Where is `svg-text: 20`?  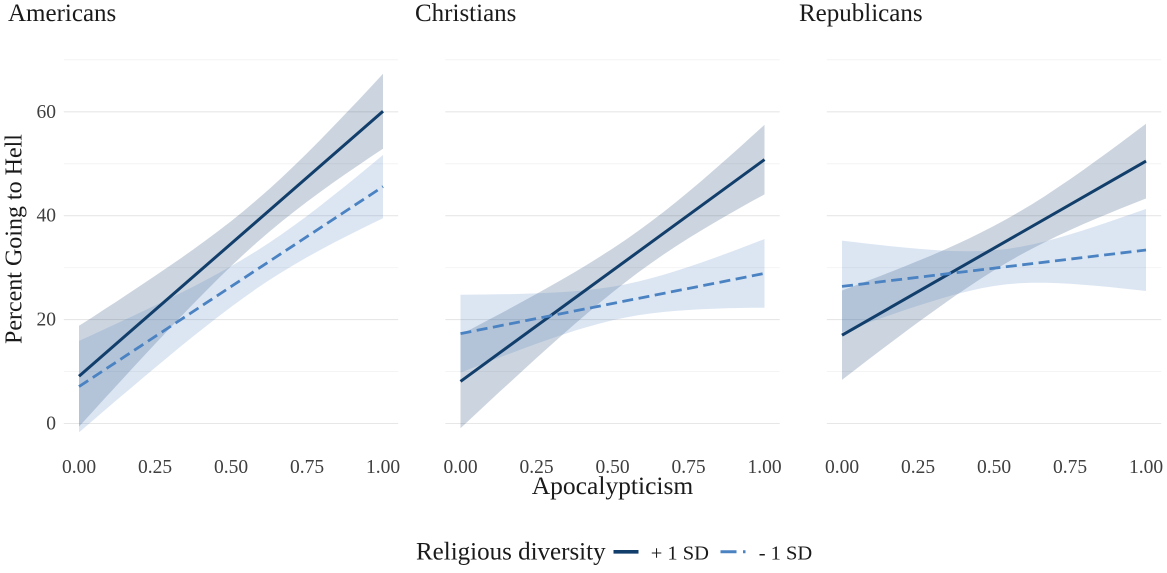 svg-text: 20 is located at coordinates (47, 320).